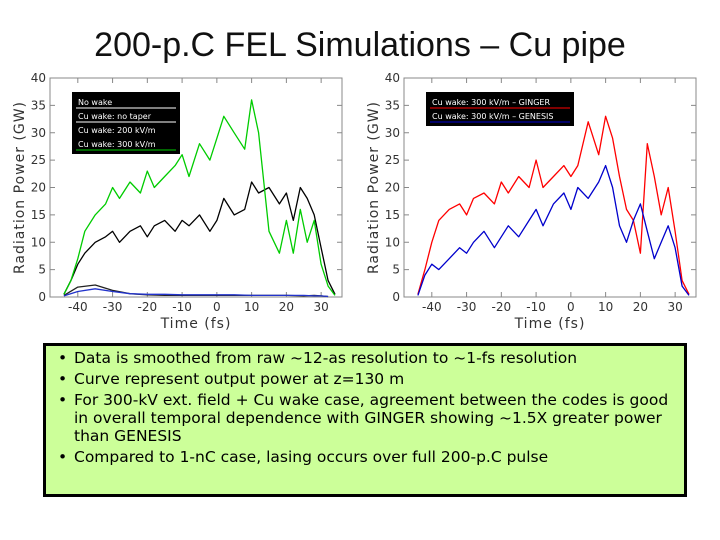 This screenshot has height=540, width=720. I want to click on legend-entry: Cu wake: 300 kV/m – GINGER, so click(491, 102).